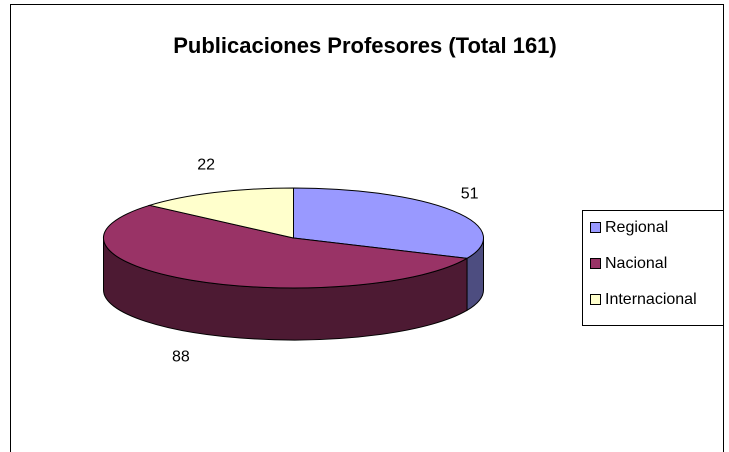 The width and height of the screenshot is (729, 452). I want to click on data-label: 51, so click(470, 194).